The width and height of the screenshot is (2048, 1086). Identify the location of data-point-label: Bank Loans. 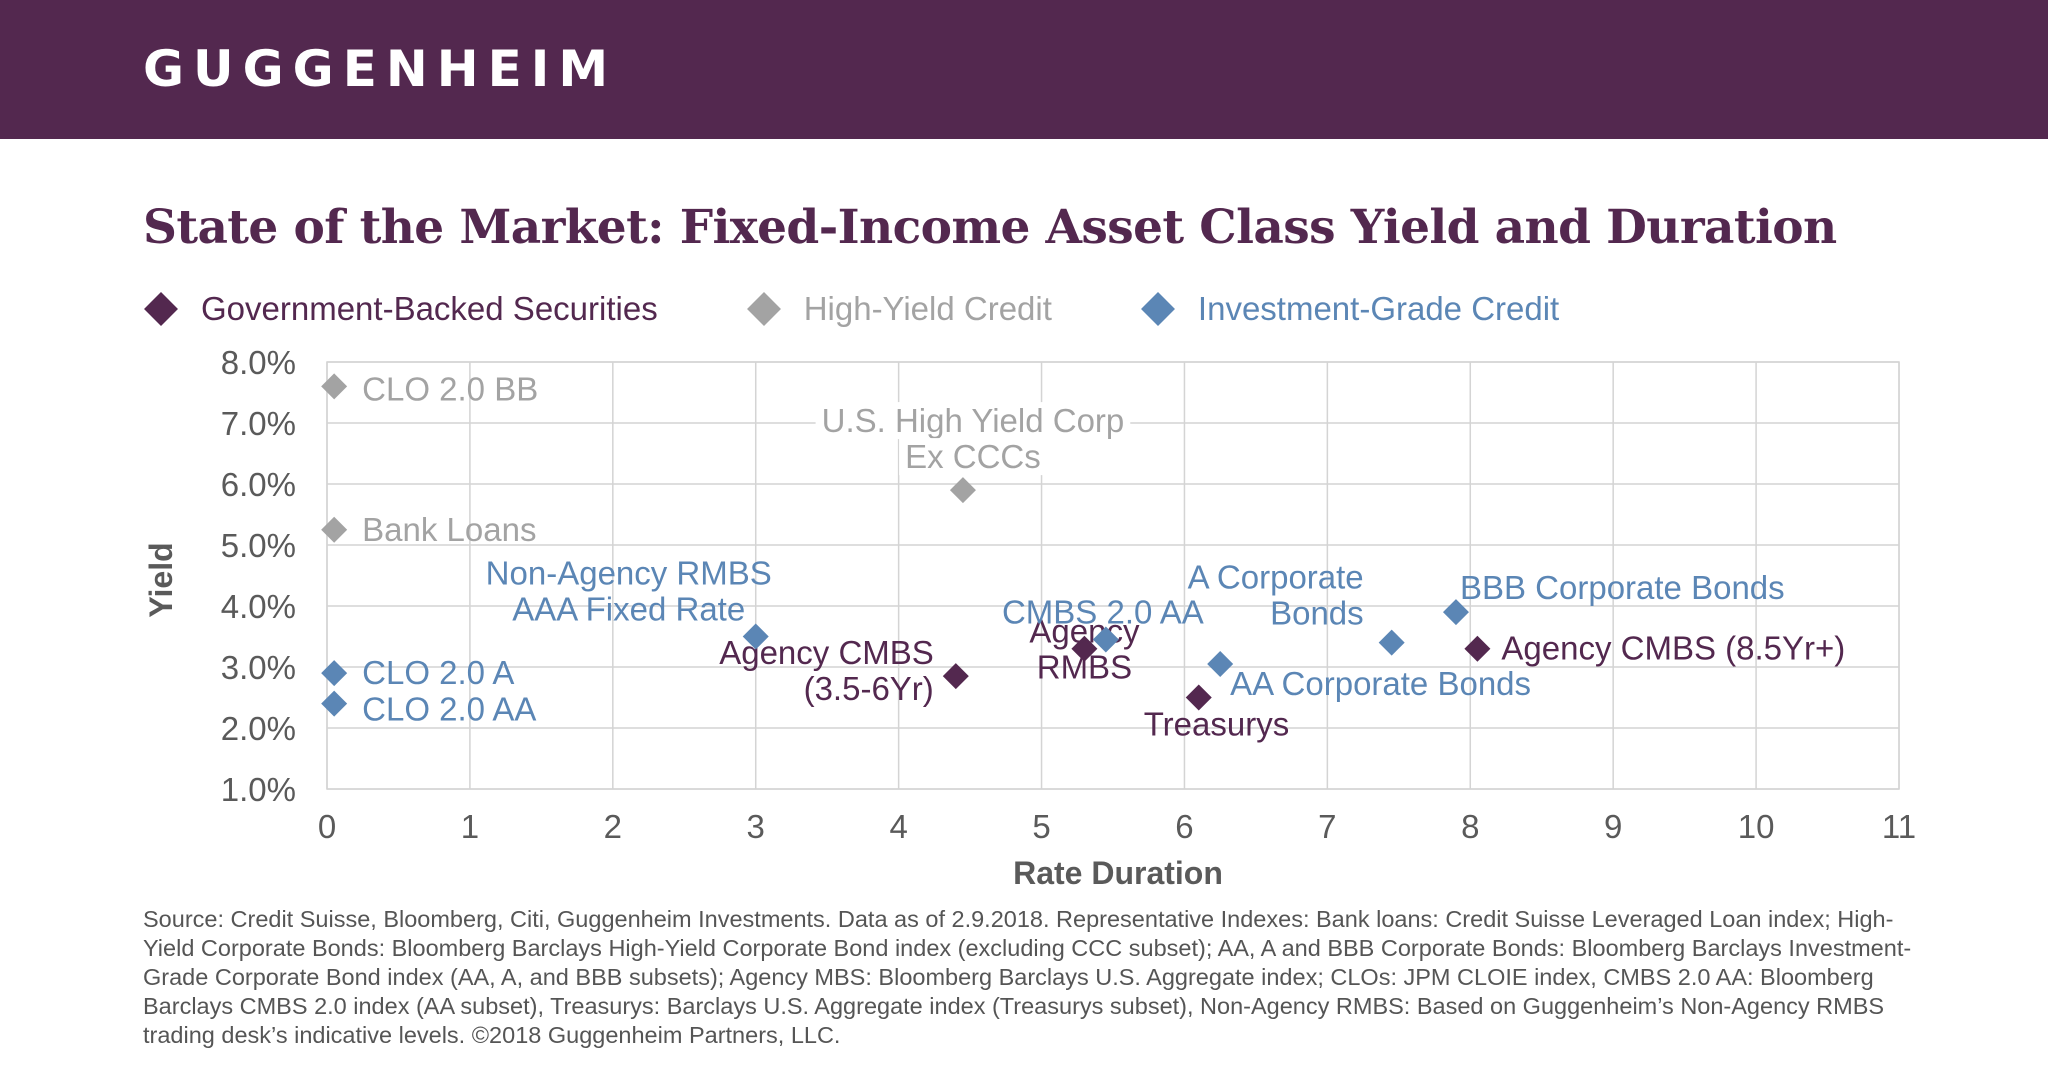
(449, 529).